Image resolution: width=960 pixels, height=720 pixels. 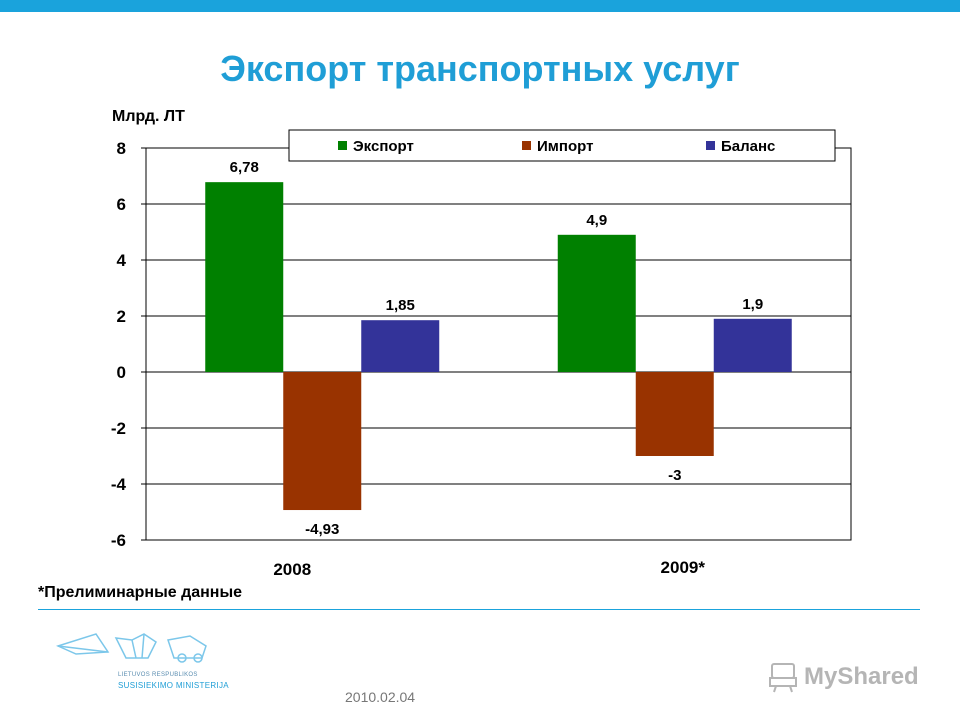 I want to click on y-tick-label: -2, so click(x=118, y=428).